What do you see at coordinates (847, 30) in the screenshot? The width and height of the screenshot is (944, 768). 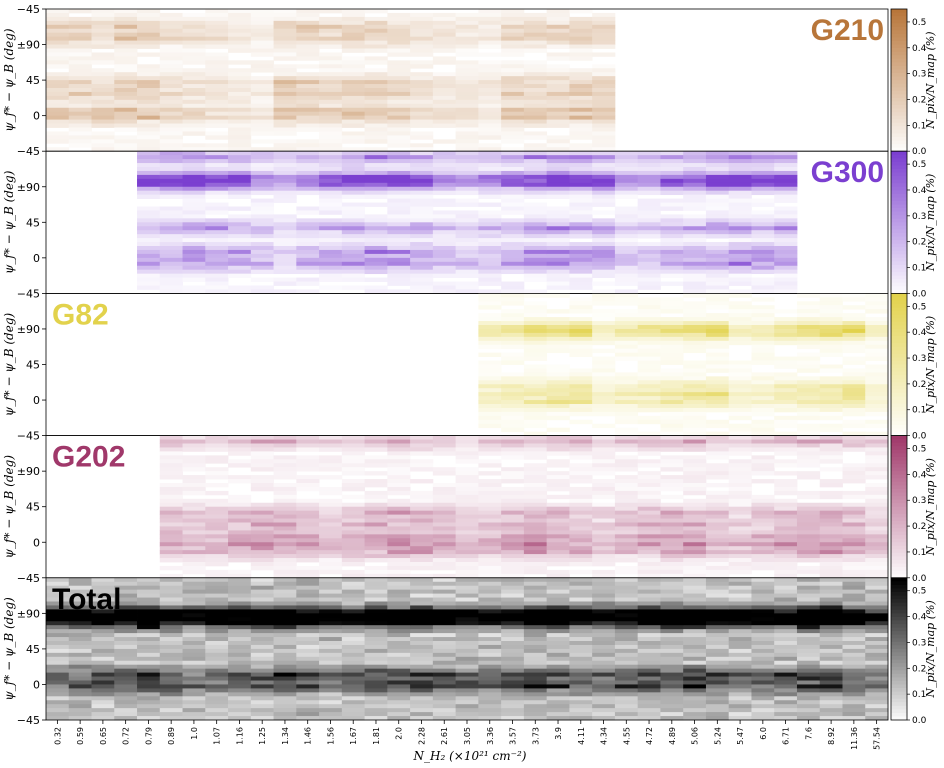 I see `panel-title: G210` at bounding box center [847, 30].